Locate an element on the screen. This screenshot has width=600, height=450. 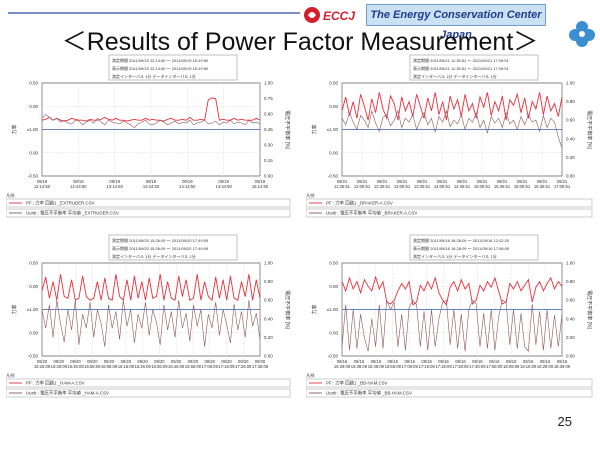
x-tick-time: 16:48:09 is located at coordinates (376, 366).